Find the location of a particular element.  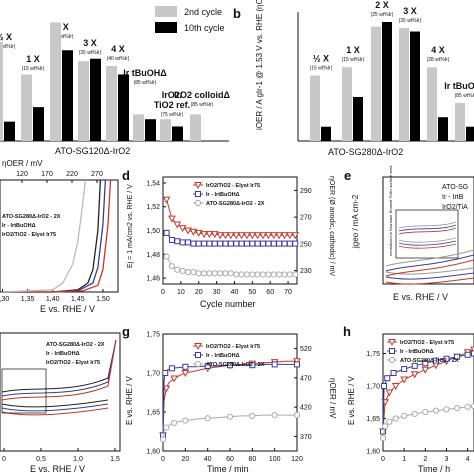

legend-swatch-10th is located at coordinates (166, 27).